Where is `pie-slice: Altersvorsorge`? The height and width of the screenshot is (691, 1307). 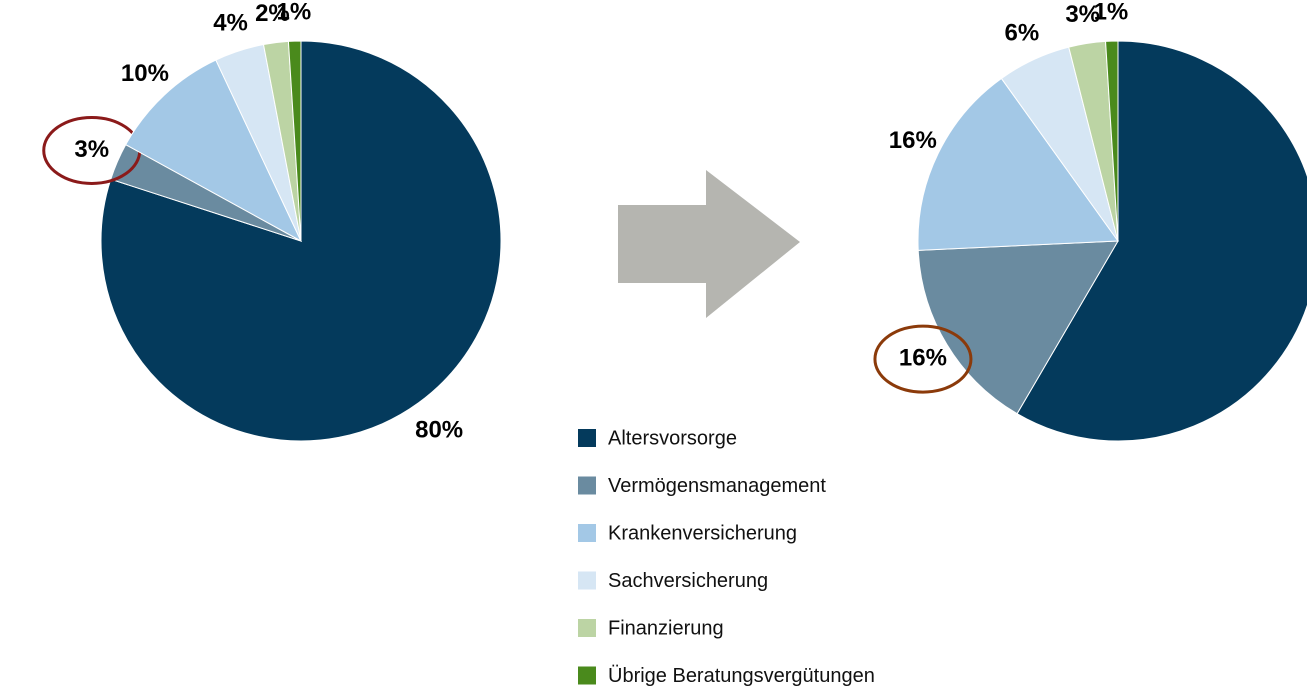
pie-slice: Altersvorsorge is located at coordinates (1161, 241).